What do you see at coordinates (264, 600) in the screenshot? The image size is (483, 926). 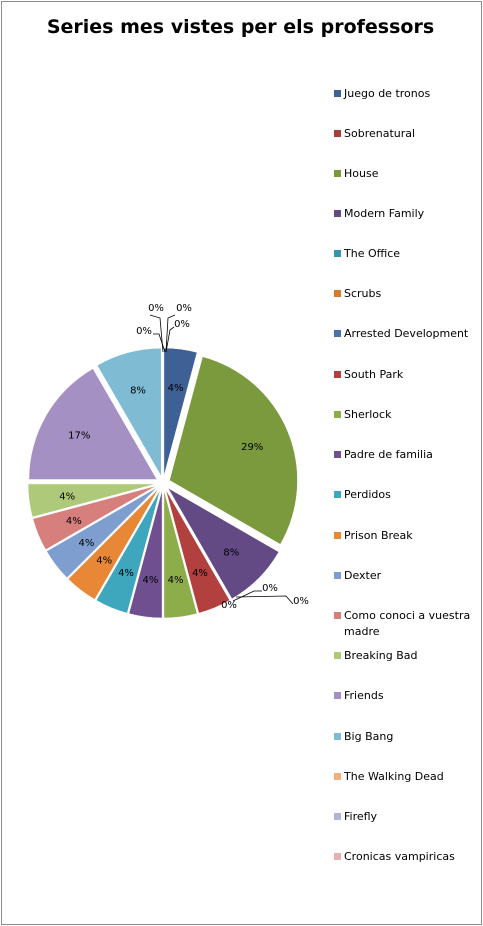 I see `leader-line-the-office` at bounding box center [264, 600].